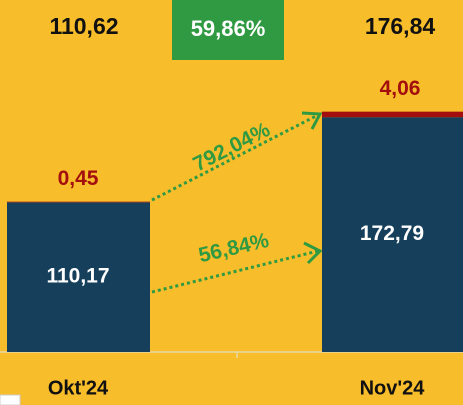  I want to click on value-label: 0,45, so click(78, 178).